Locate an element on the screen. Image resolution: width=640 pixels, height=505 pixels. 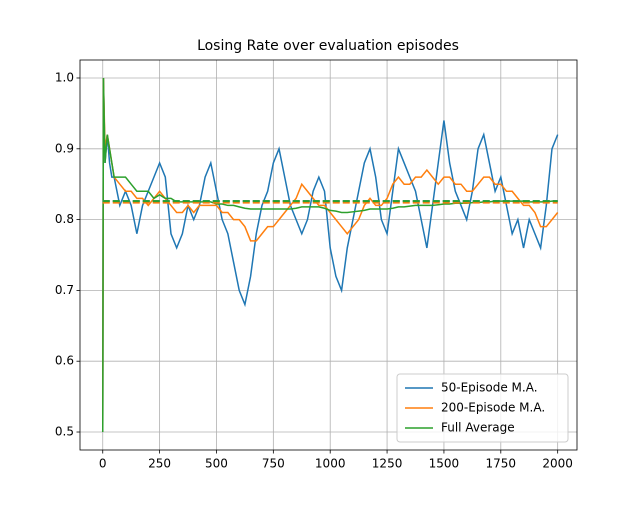
legend-label: 50-Episode M.A. is located at coordinates (489, 388).